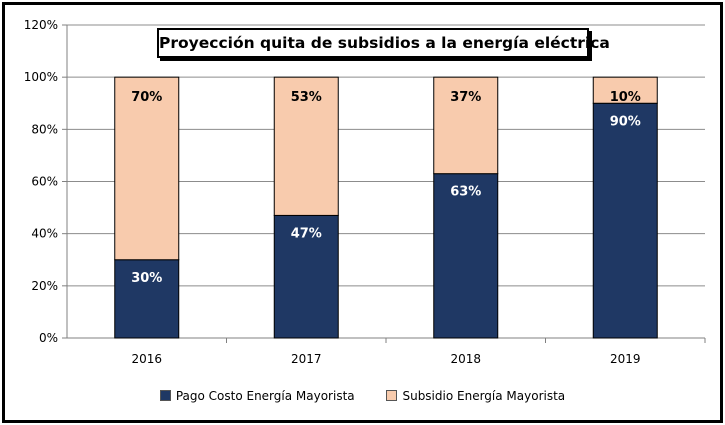  What do you see at coordinates (146, 359) in the screenshot?
I see `x-tick-label: 2016` at bounding box center [146, 359].